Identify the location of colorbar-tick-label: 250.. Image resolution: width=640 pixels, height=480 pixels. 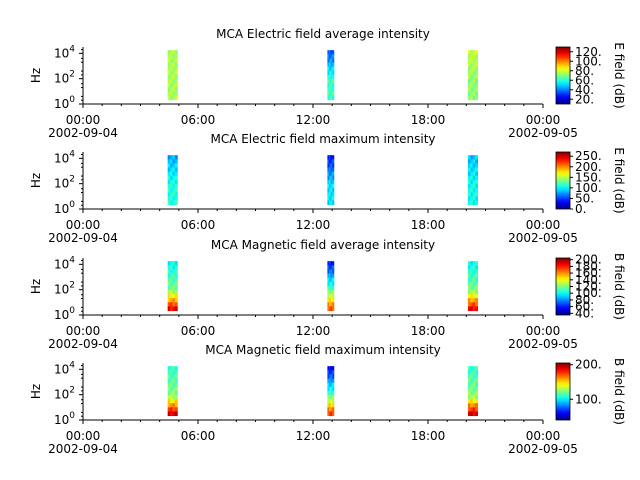
(588, 156).